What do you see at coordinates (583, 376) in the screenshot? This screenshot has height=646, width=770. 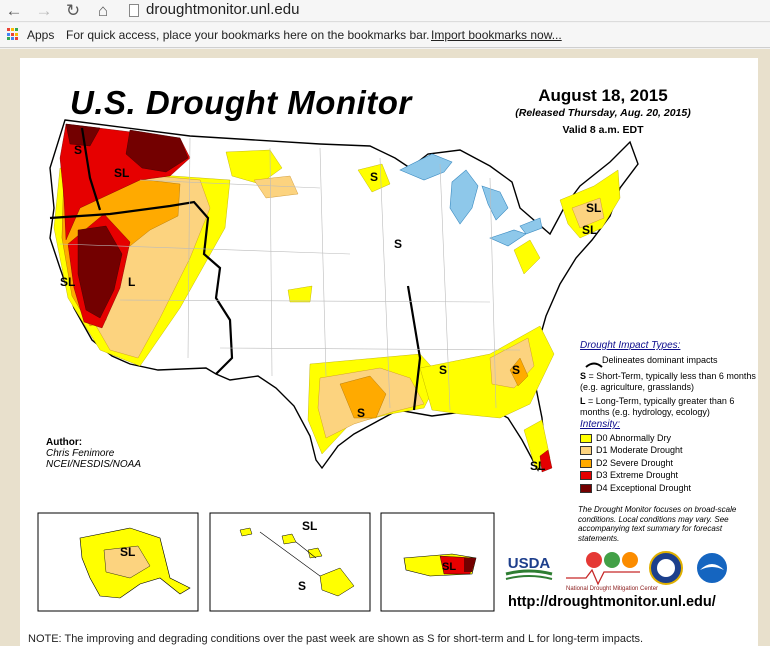 I see `short-term-letter: S` at bounding box center [583, 376].